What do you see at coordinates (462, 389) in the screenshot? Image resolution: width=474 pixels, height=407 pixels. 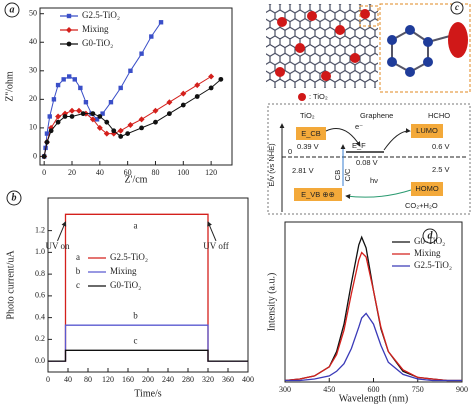 I see `x-tick-label: 900` at bounding box center [462, 389].